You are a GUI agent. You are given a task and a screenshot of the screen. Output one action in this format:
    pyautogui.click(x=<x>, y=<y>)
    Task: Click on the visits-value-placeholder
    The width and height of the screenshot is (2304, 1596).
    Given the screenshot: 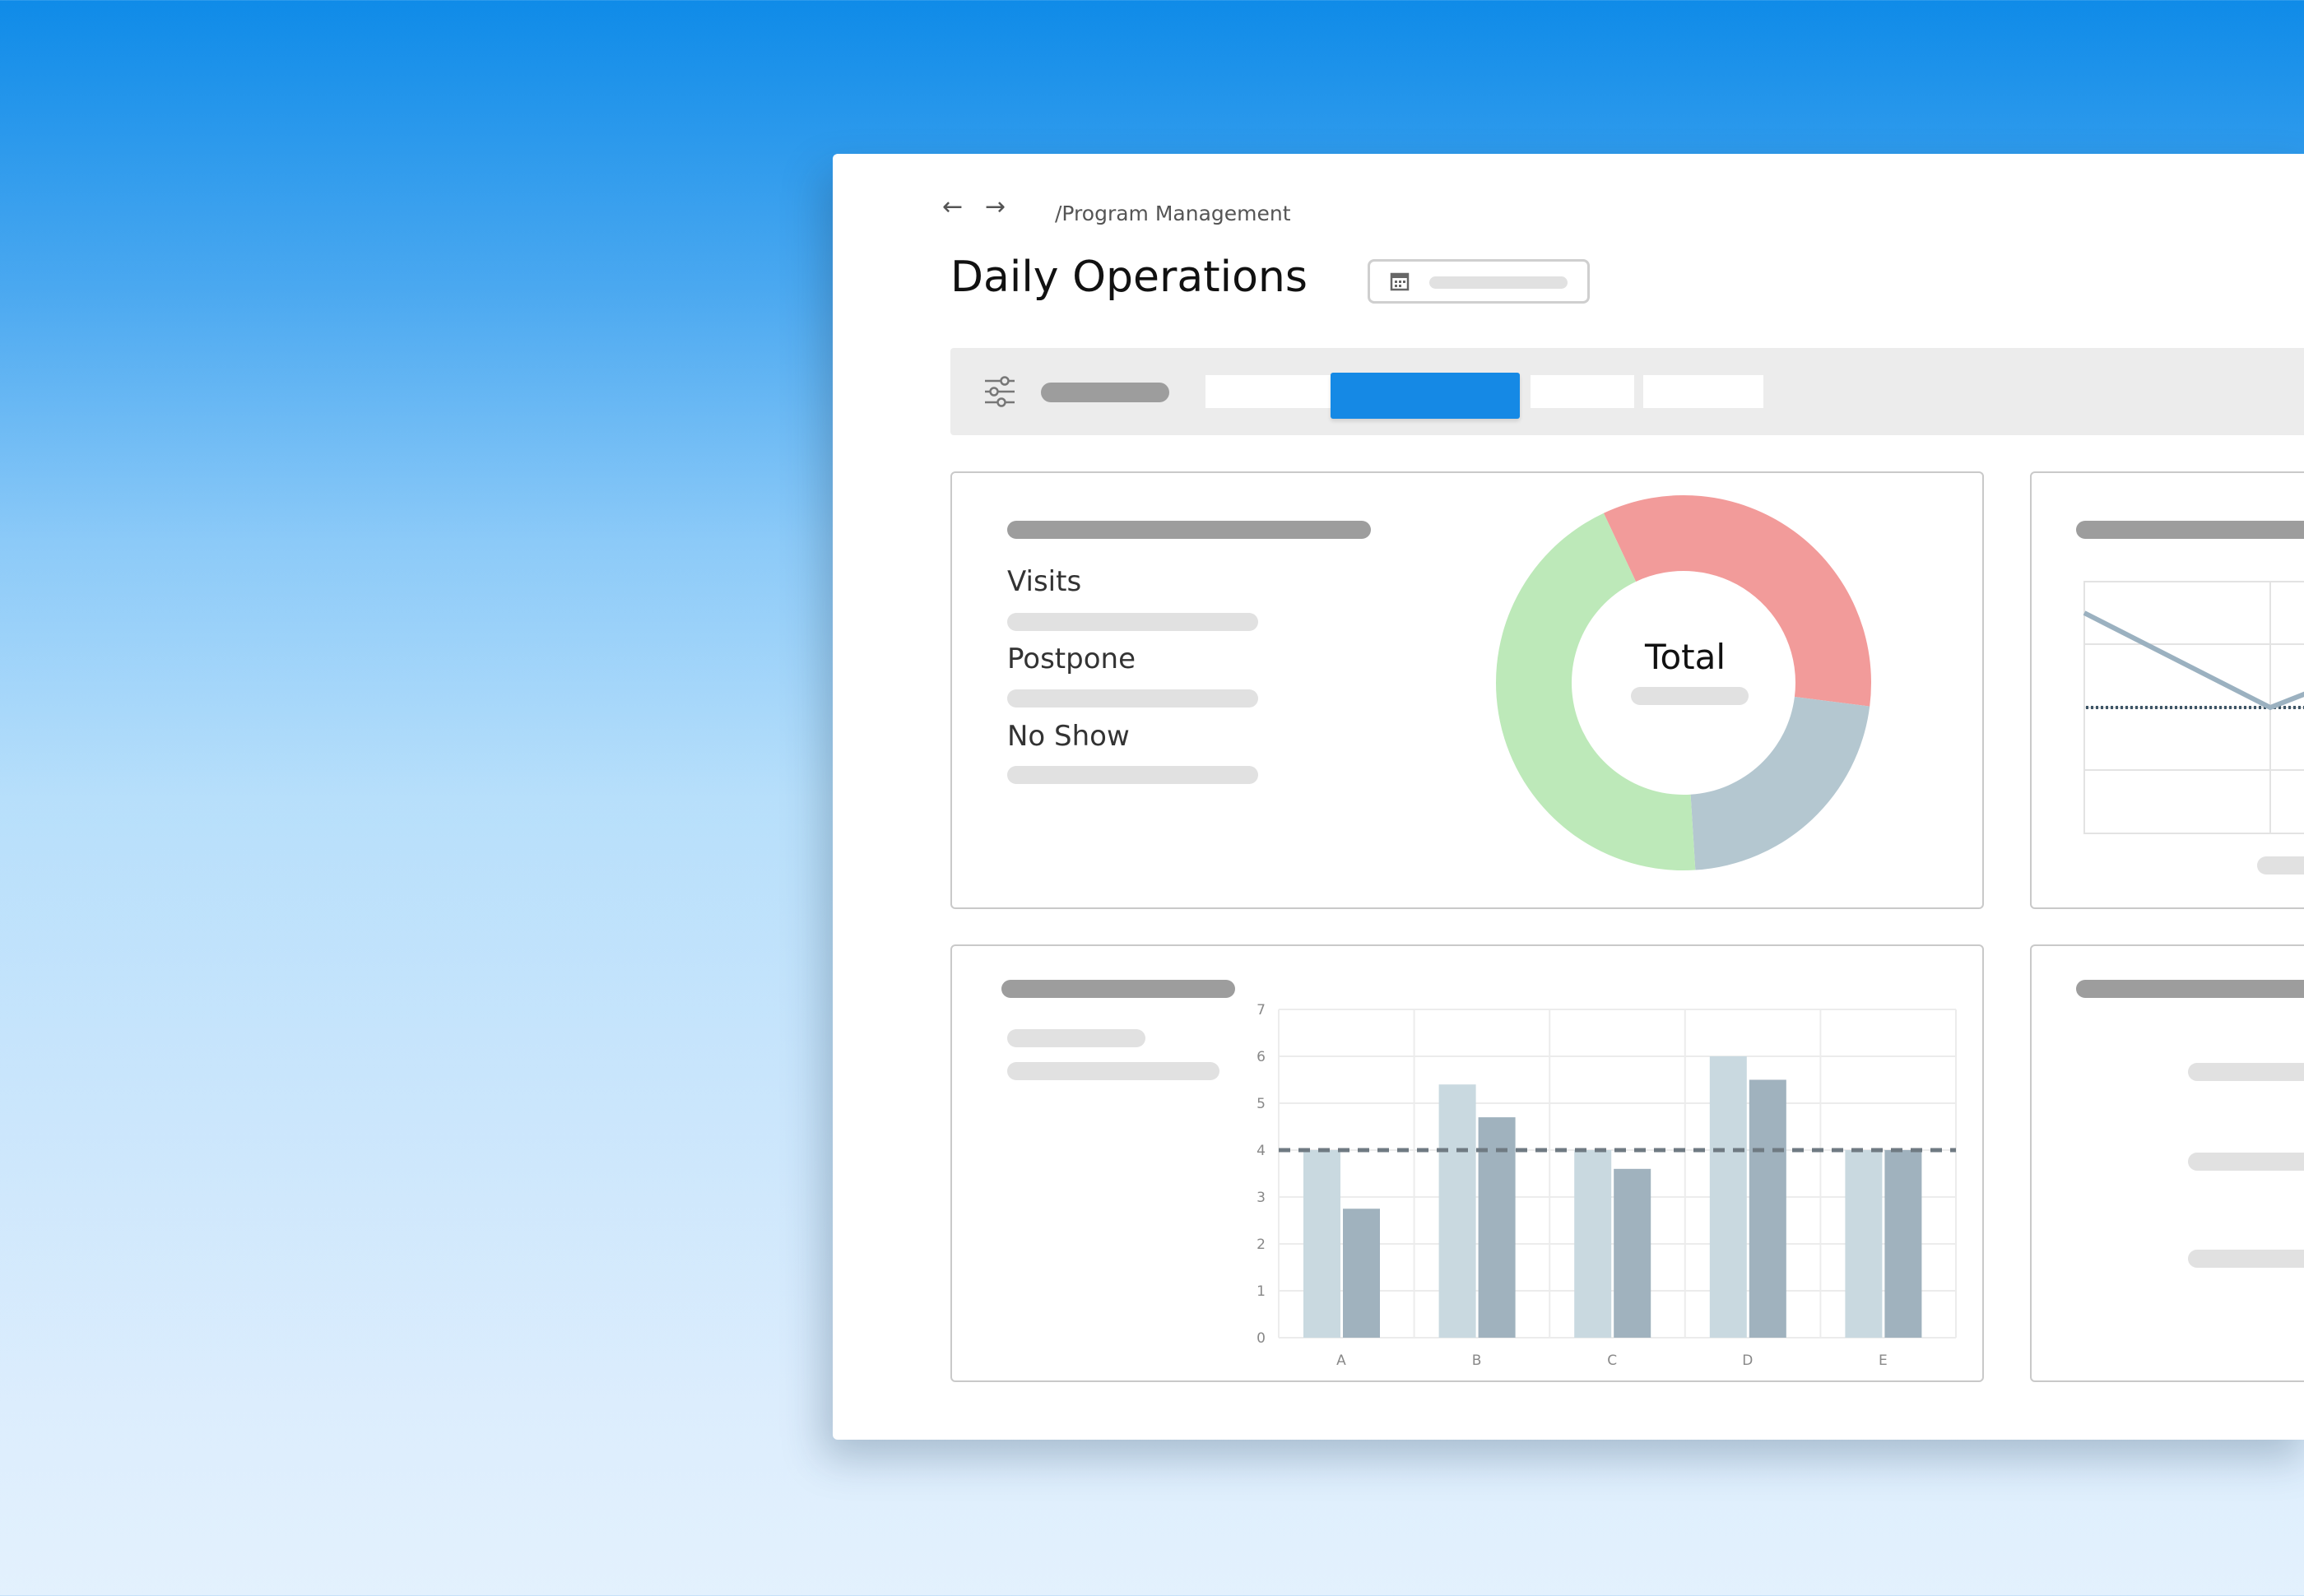 What is the action you would take?
    pyautogui.click(x=1132, y=622)
    